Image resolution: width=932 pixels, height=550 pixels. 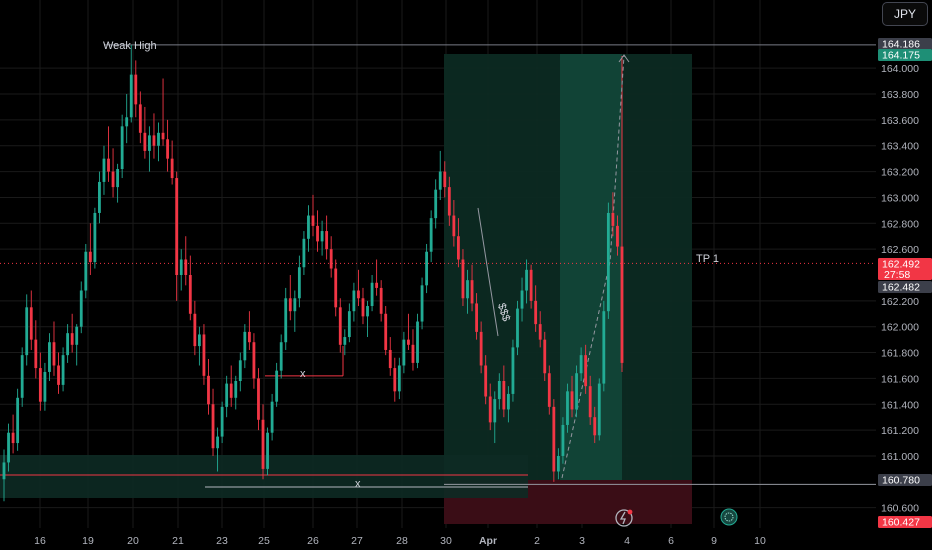 I want to click on x-tick-label: 9, so click(x=714, y=541).